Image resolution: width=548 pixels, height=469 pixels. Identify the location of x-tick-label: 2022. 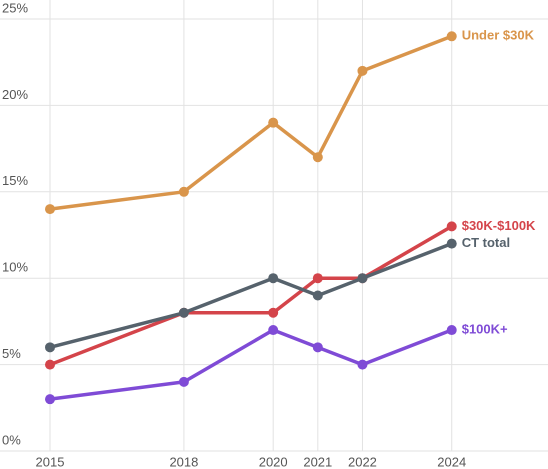
(362, 461).